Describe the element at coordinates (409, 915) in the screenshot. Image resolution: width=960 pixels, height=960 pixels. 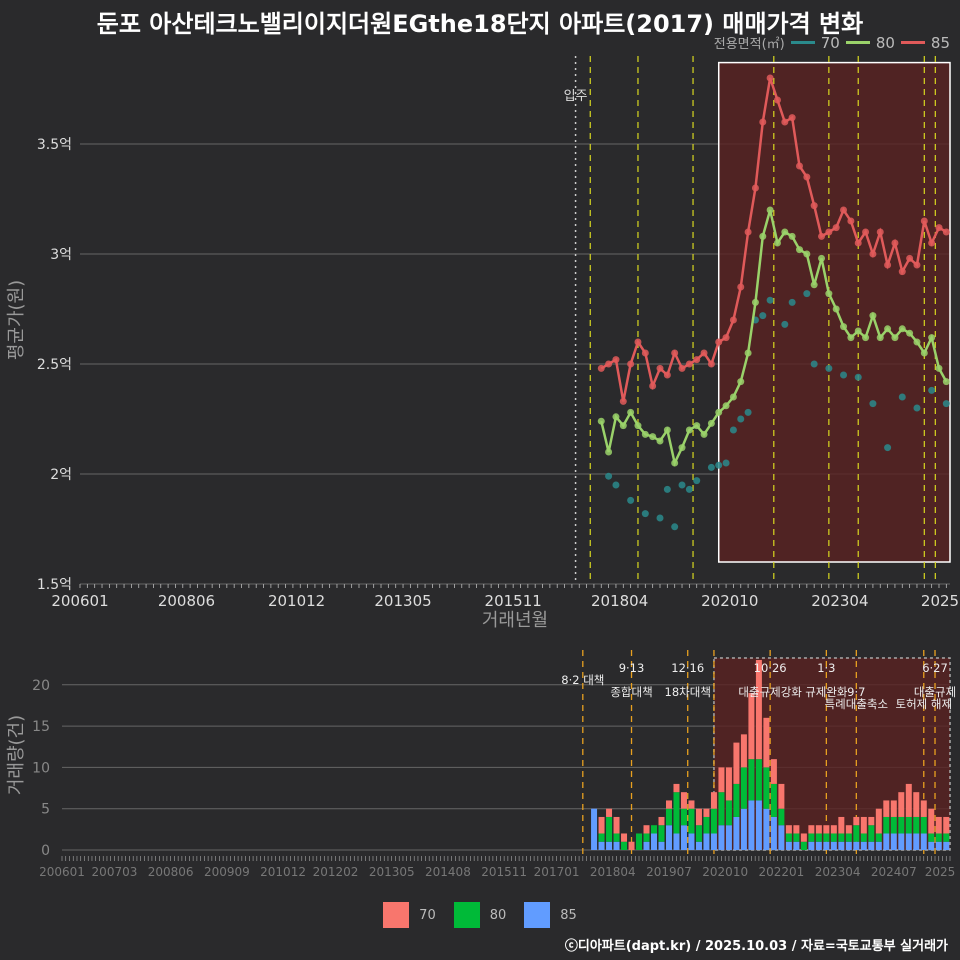
I see `bottom-legend-item-70: 70` at that location.